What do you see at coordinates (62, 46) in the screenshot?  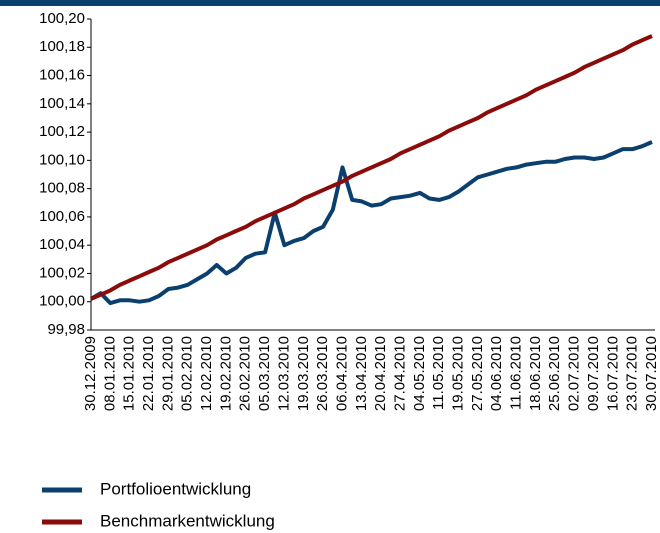 I see `y-tick-label: 100,18` at bounding box center [62, 46].